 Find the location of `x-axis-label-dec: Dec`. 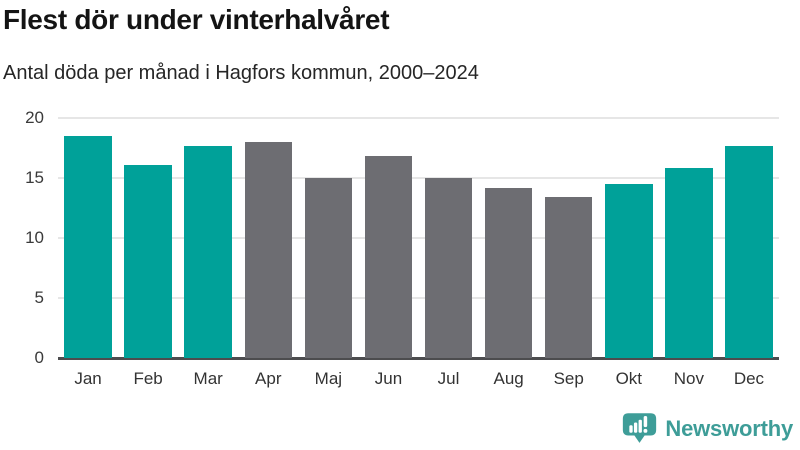

x-axis-label-dec: Dec is located at coordinates (749, 378).